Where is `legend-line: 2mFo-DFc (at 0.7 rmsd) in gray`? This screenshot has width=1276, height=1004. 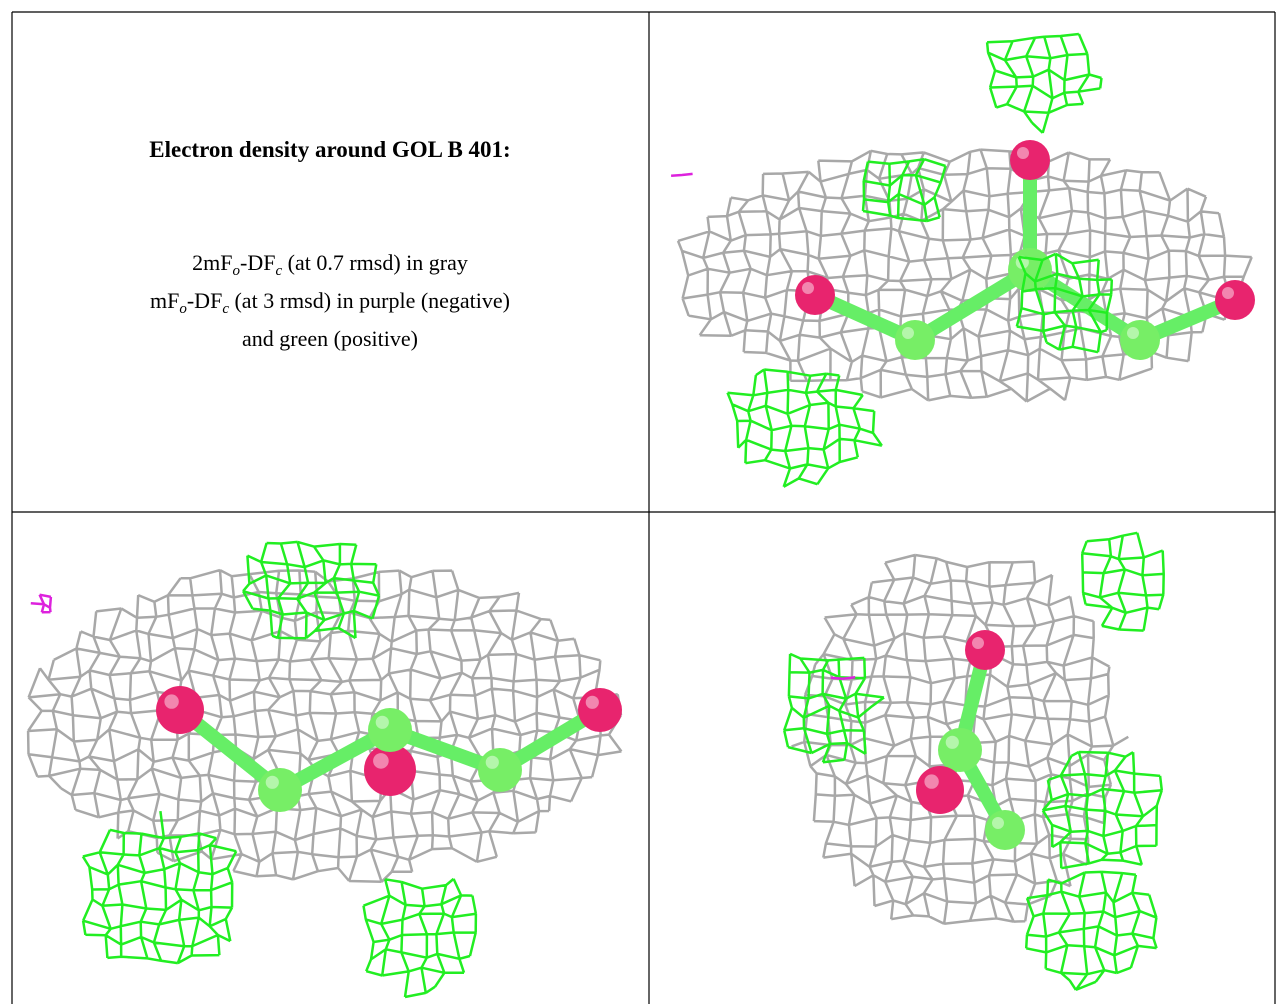
legend-line: 2mFo-DFc (at 0.7 rmsd) in gray is located at coordinates (330, 264).